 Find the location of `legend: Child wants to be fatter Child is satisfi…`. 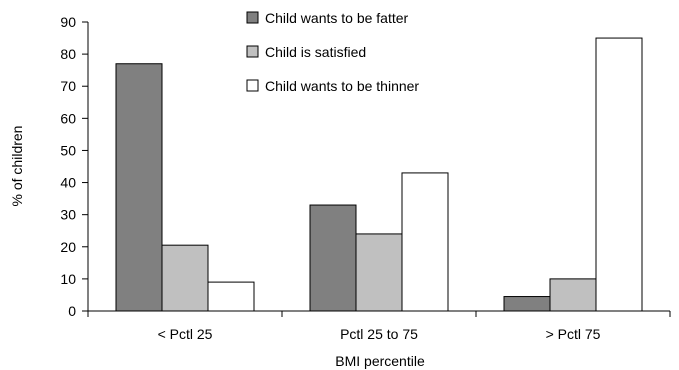

legend: Child wants to be fatter Child is satisfi… is located at coordinates (332, 52).